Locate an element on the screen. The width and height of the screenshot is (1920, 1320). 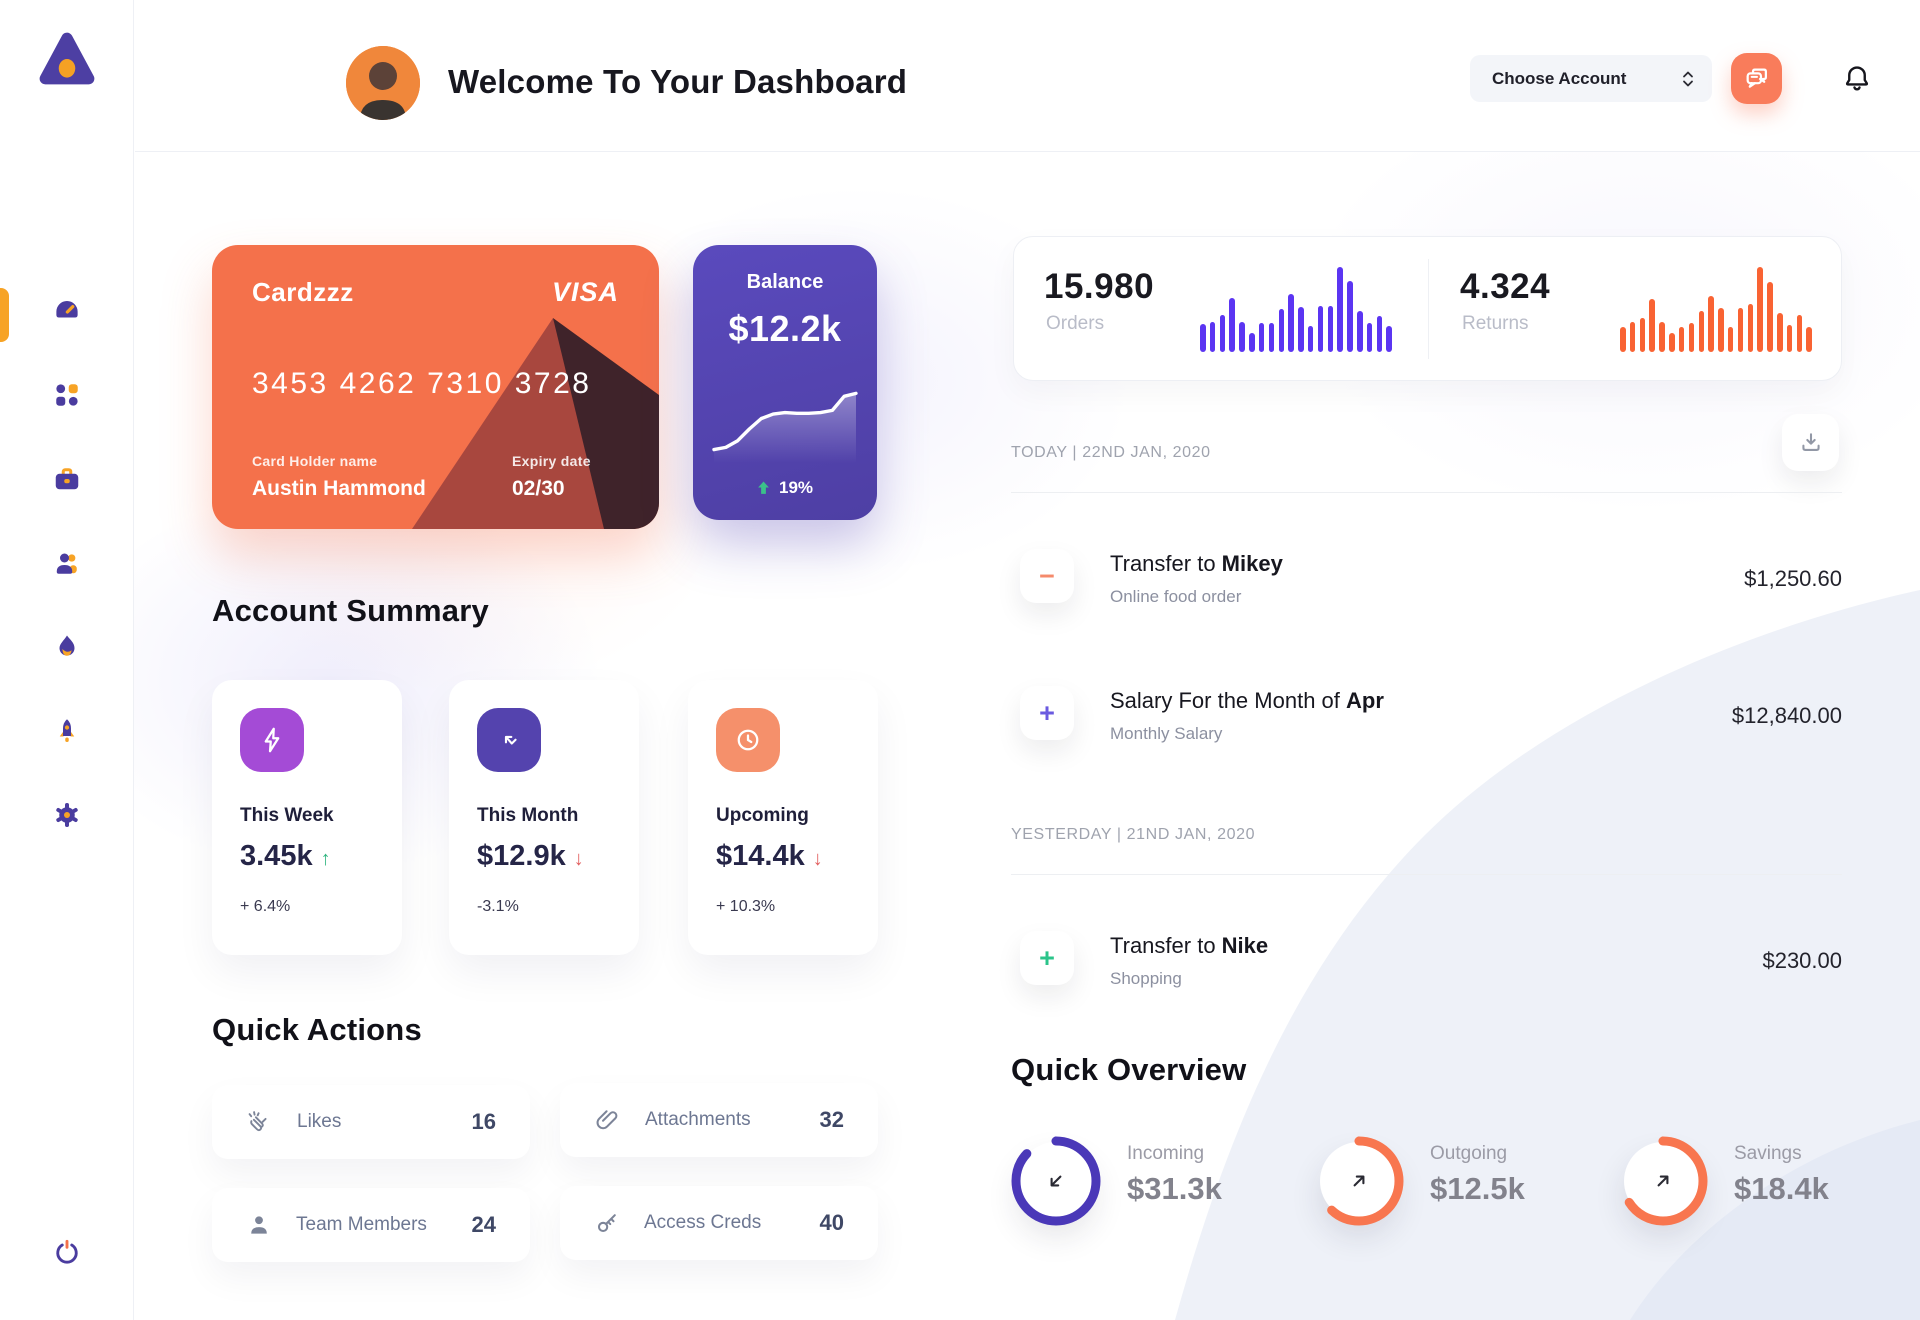
overview-value: $12.5k is located at coordinates (1477, 1188).